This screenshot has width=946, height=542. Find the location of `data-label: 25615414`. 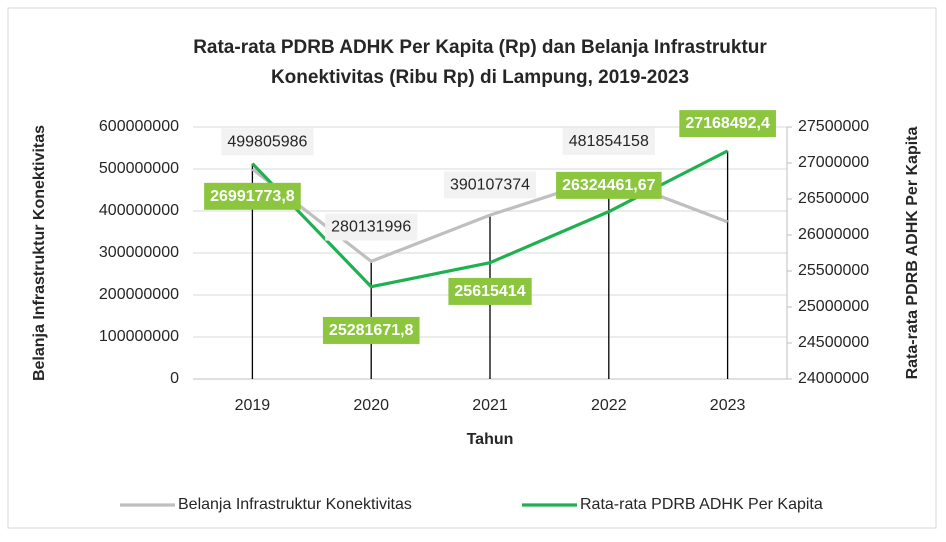

data-label: 25615414 is located at coordinates (489, 291).